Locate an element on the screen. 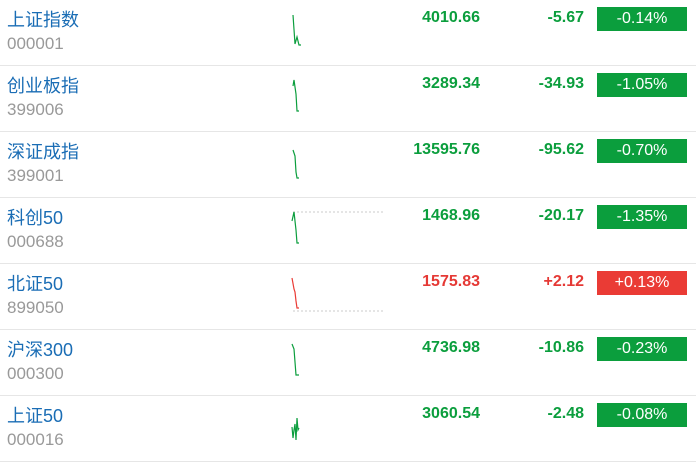 Image resolution: width=696 pixels, height=462 pixels. index-code: 000016 is located at coordinates (35, 439).